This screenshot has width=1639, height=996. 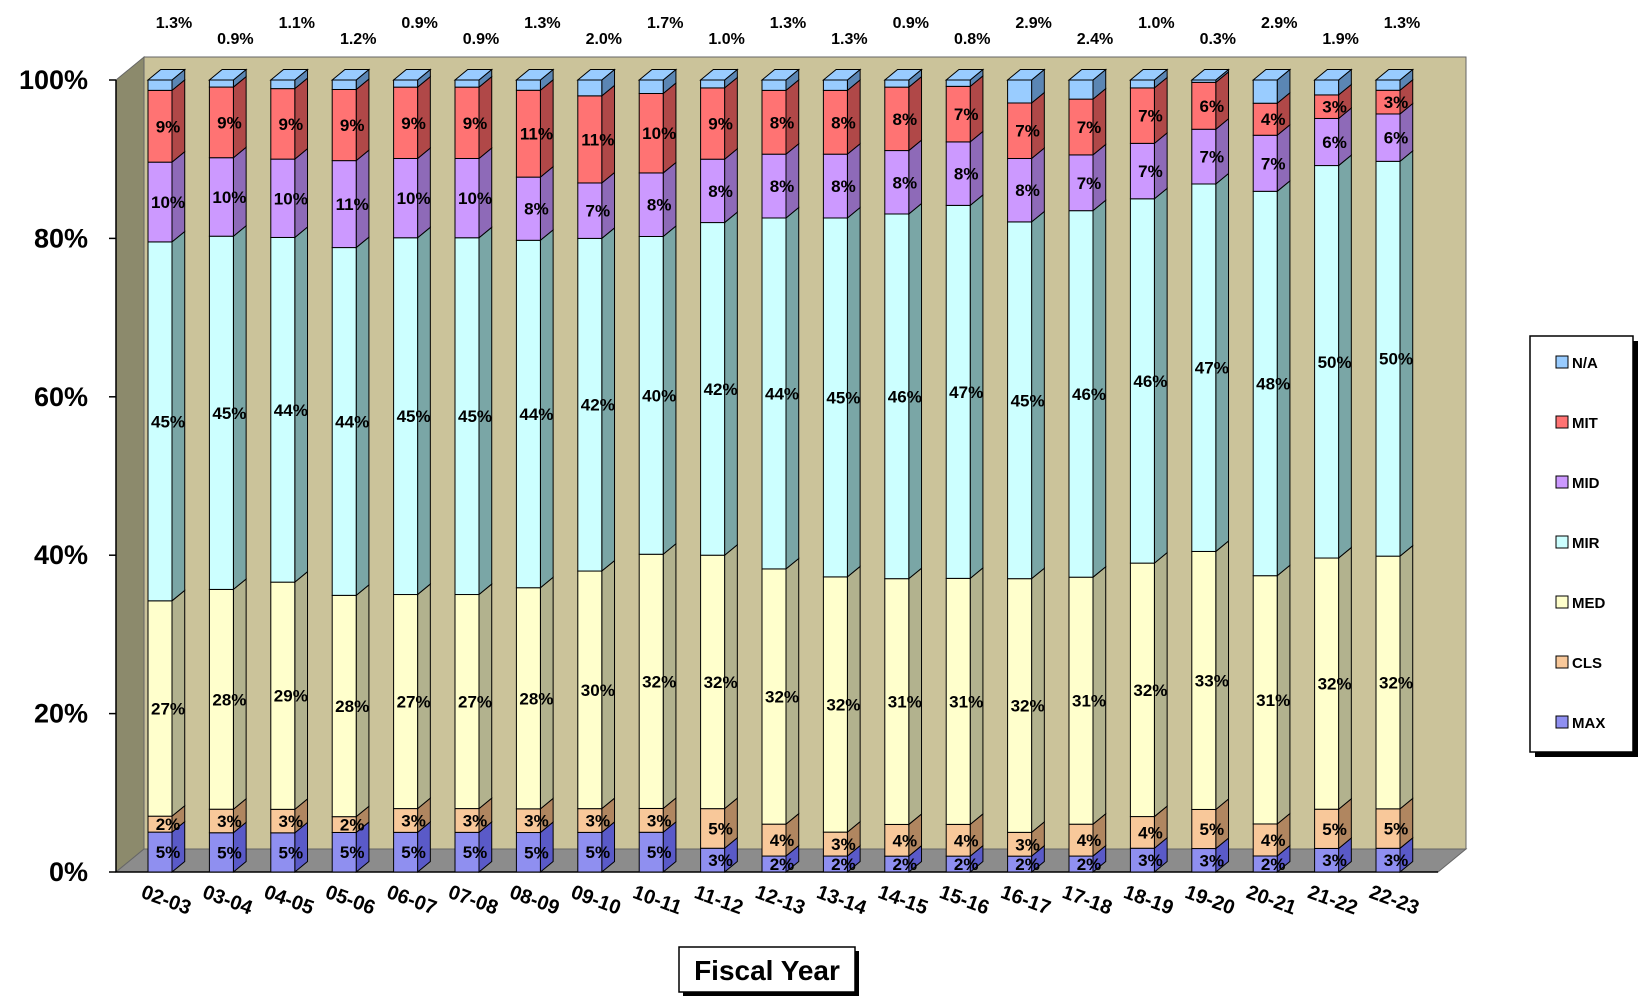 I want to click on data-label-cls-20-21: 4%, so click(x=1273, y=840).